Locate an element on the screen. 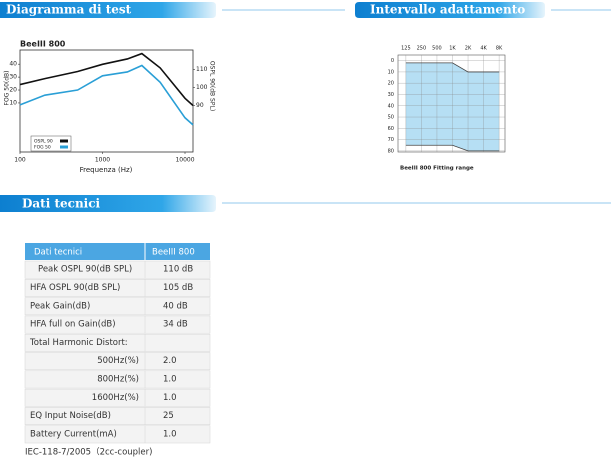 The height and width of the screenshot is (457, 611). row-label: 500Hz(%) is located at coordinates (118, 361).